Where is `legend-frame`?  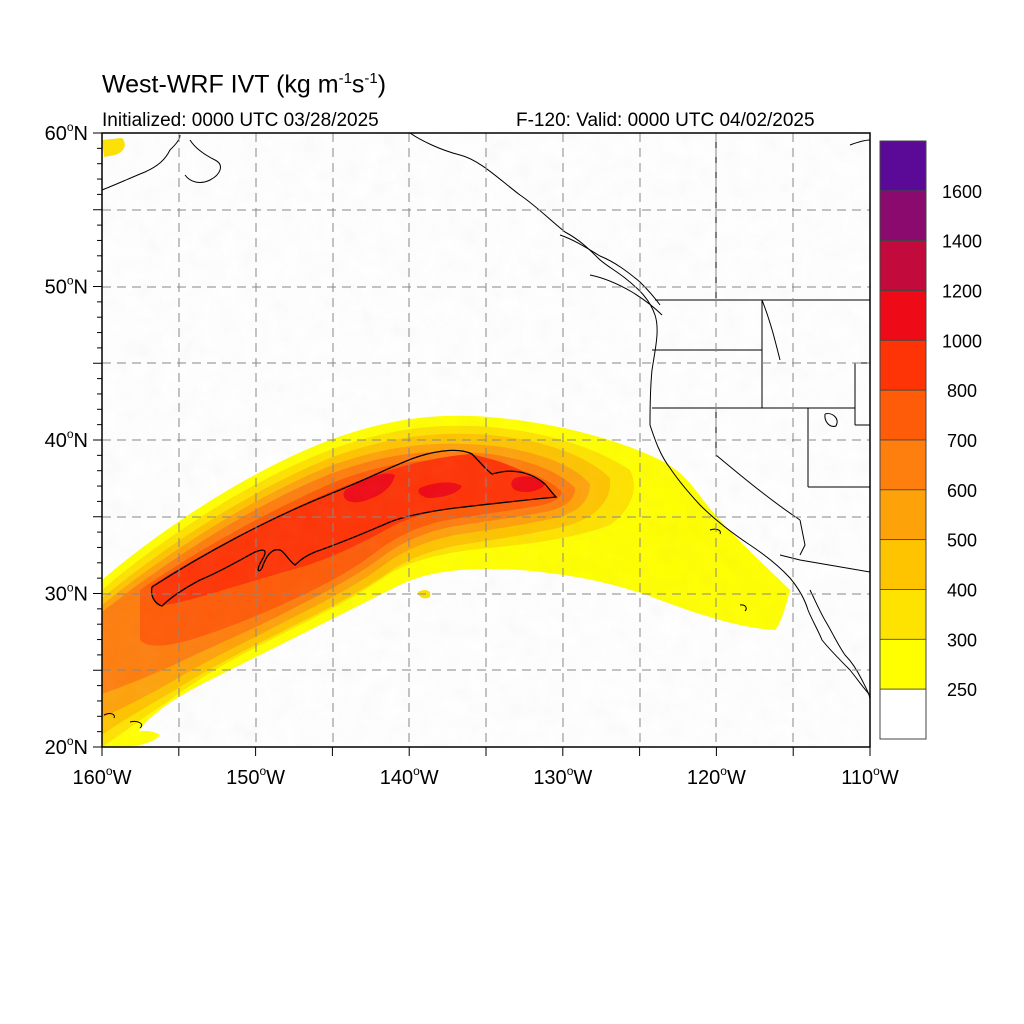 legend-frame is located at coordinates (903, 440).